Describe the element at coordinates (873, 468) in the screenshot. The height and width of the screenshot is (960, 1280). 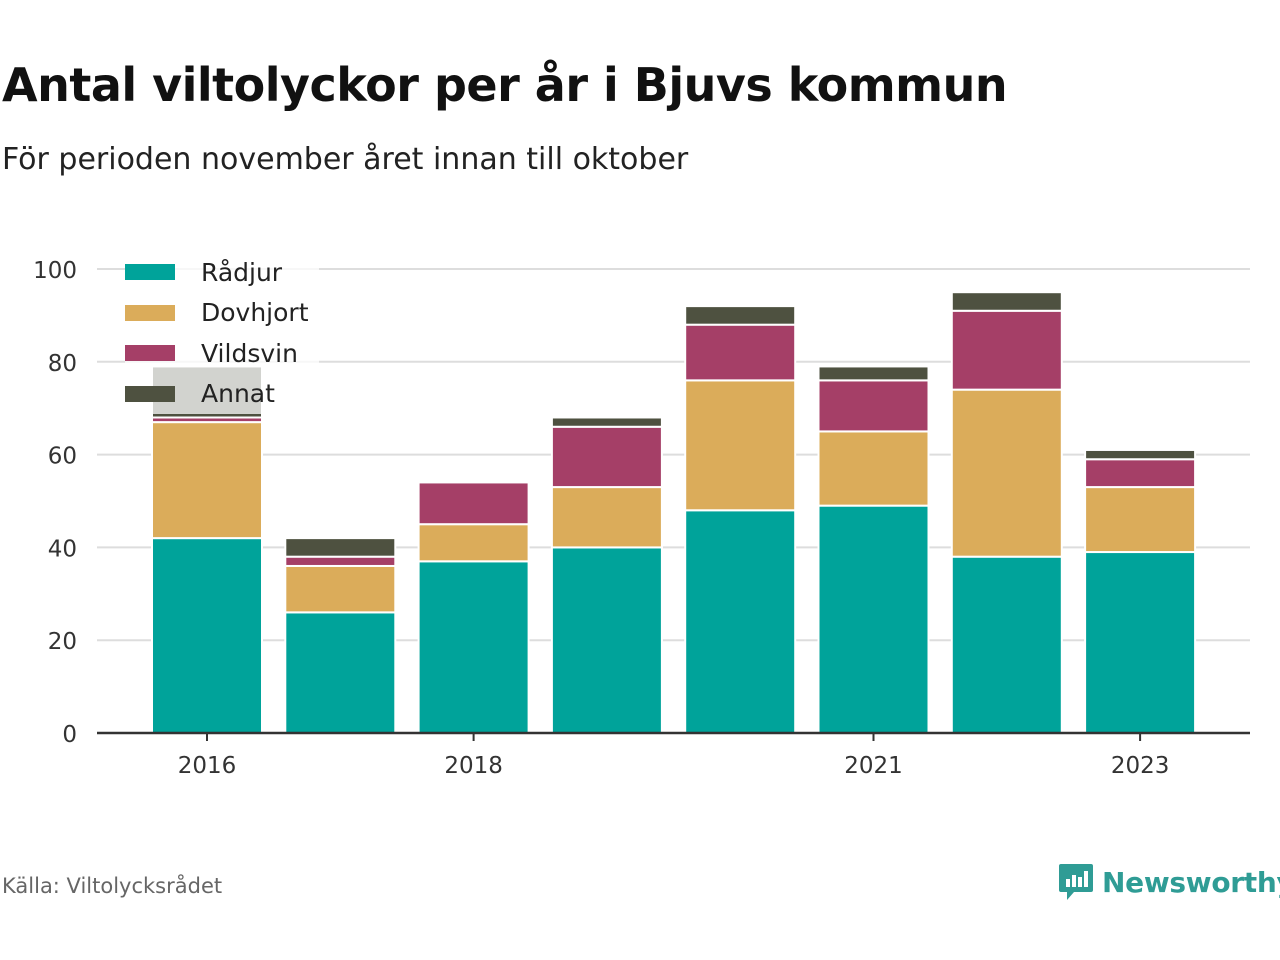
I see `bar-dovhjort-2021` at that location.